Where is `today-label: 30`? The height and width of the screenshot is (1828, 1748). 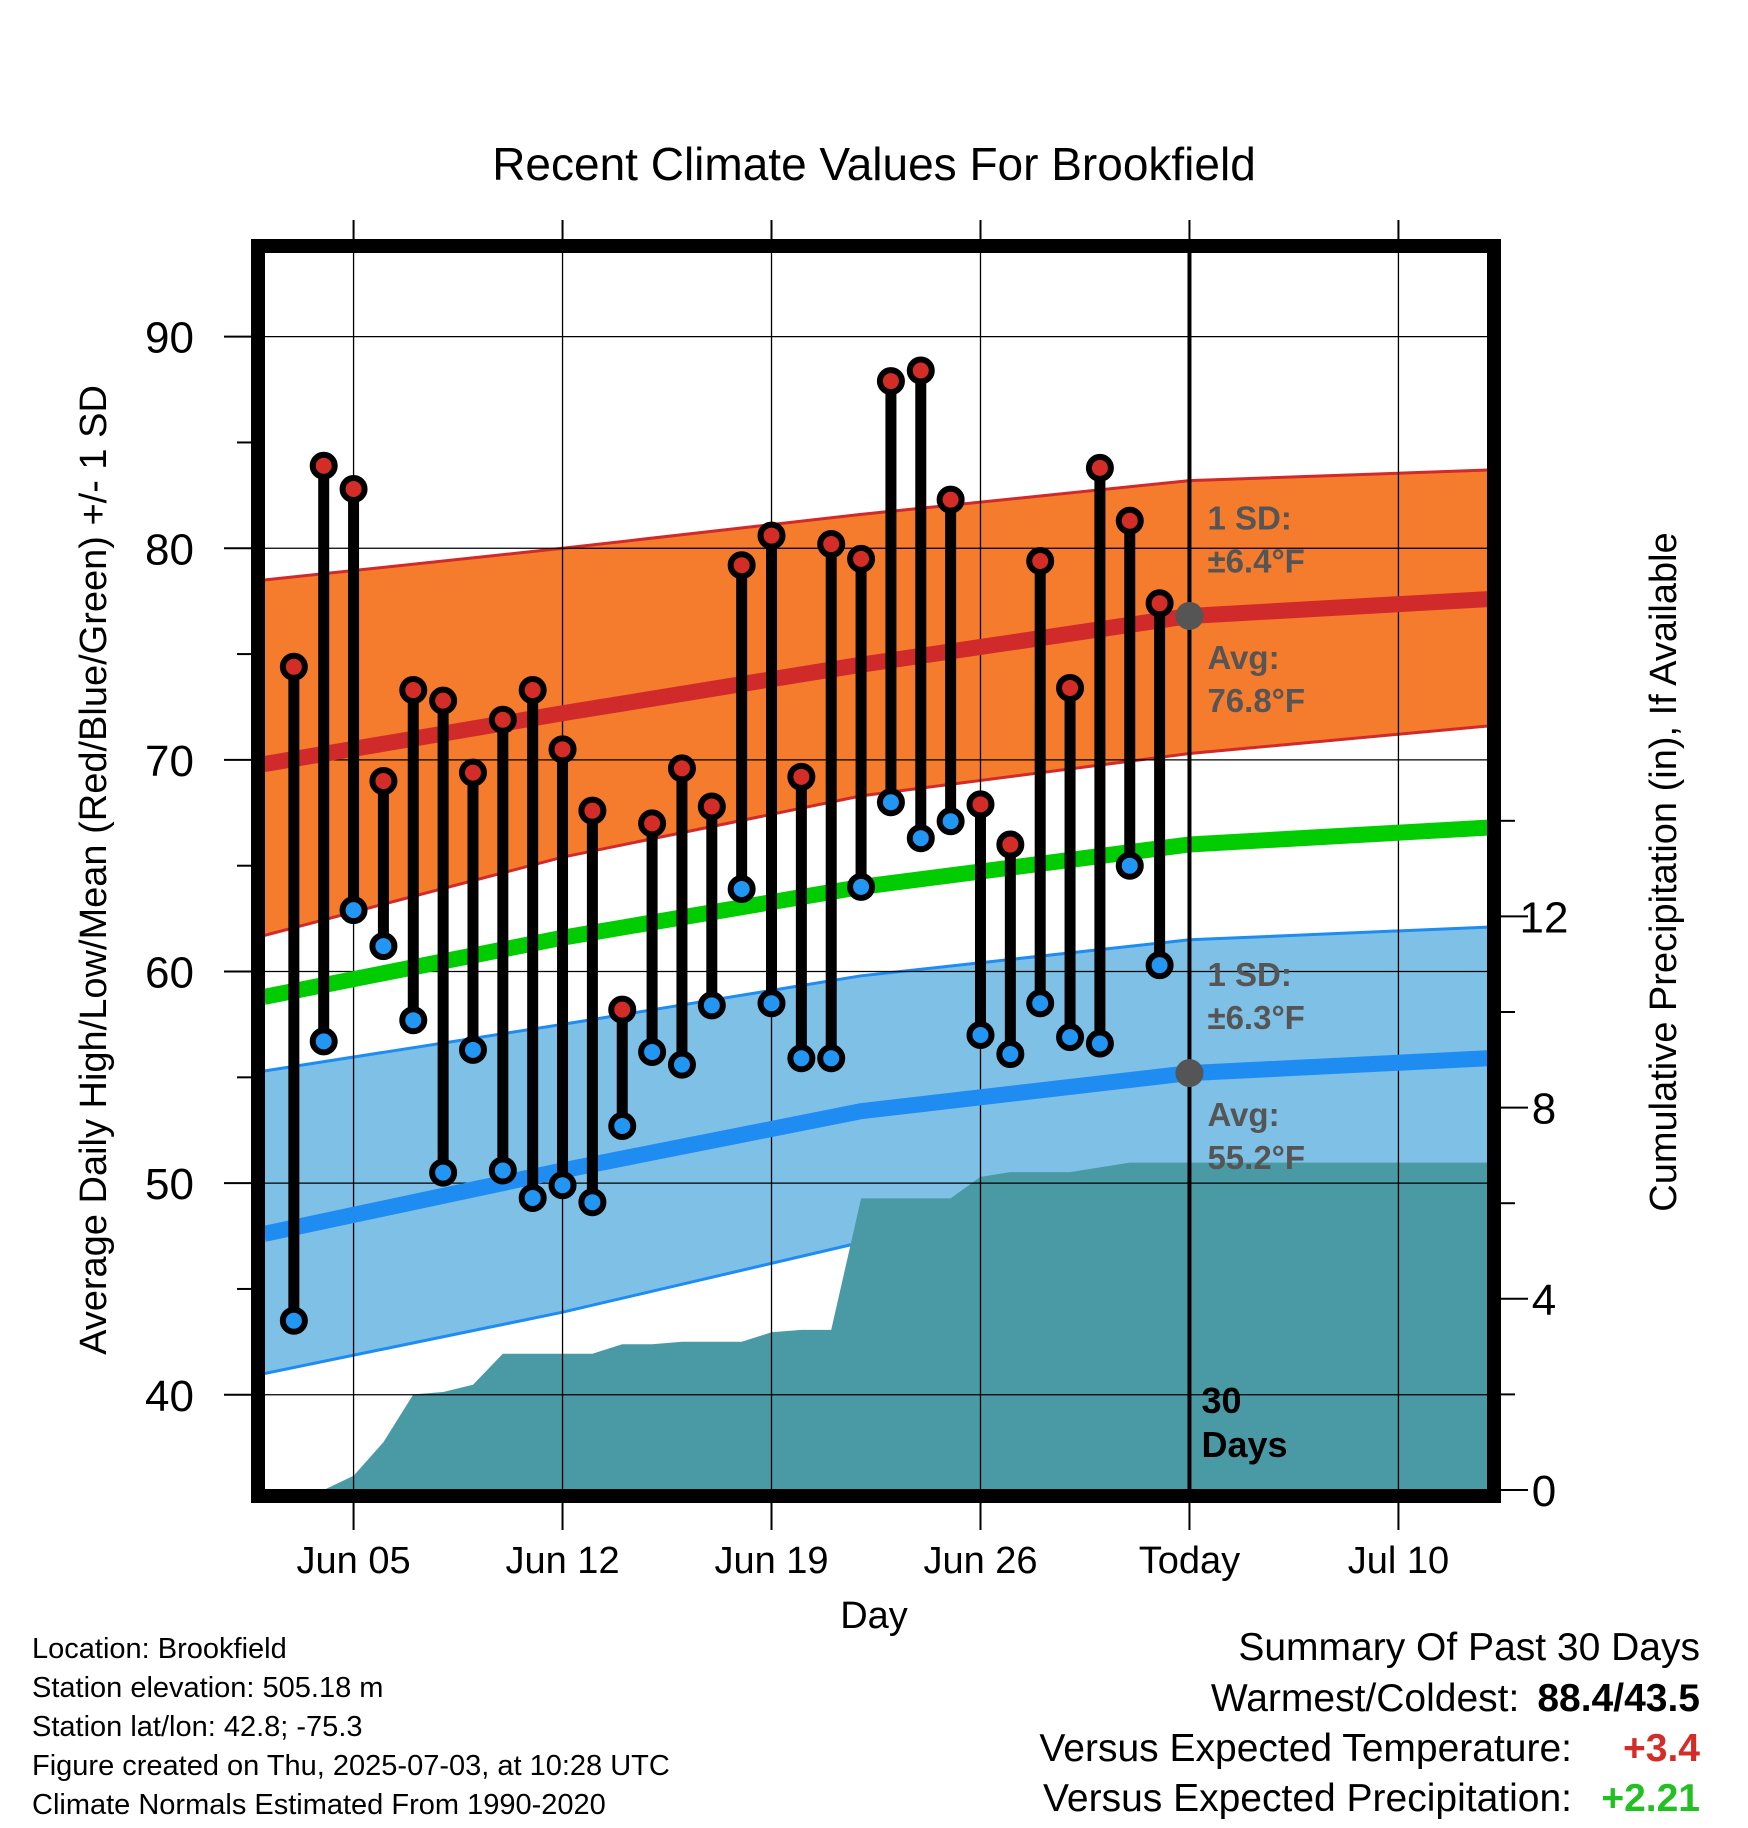 today-label: 30 is located at coordinates (1221, 1400).